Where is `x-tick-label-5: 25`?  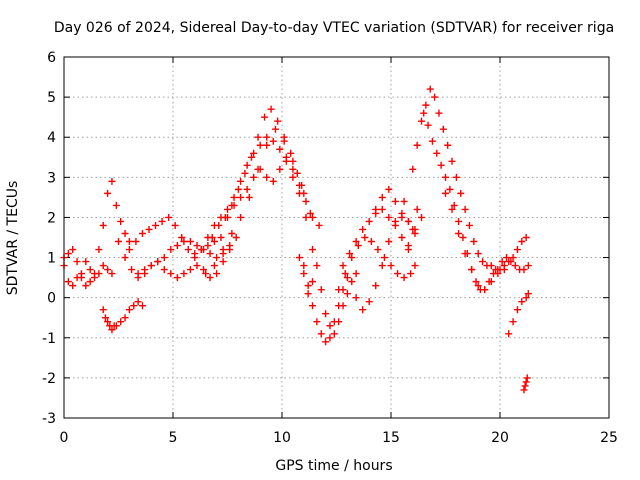
x-tick-label-5: 25 is located at coordinates (609, 438).